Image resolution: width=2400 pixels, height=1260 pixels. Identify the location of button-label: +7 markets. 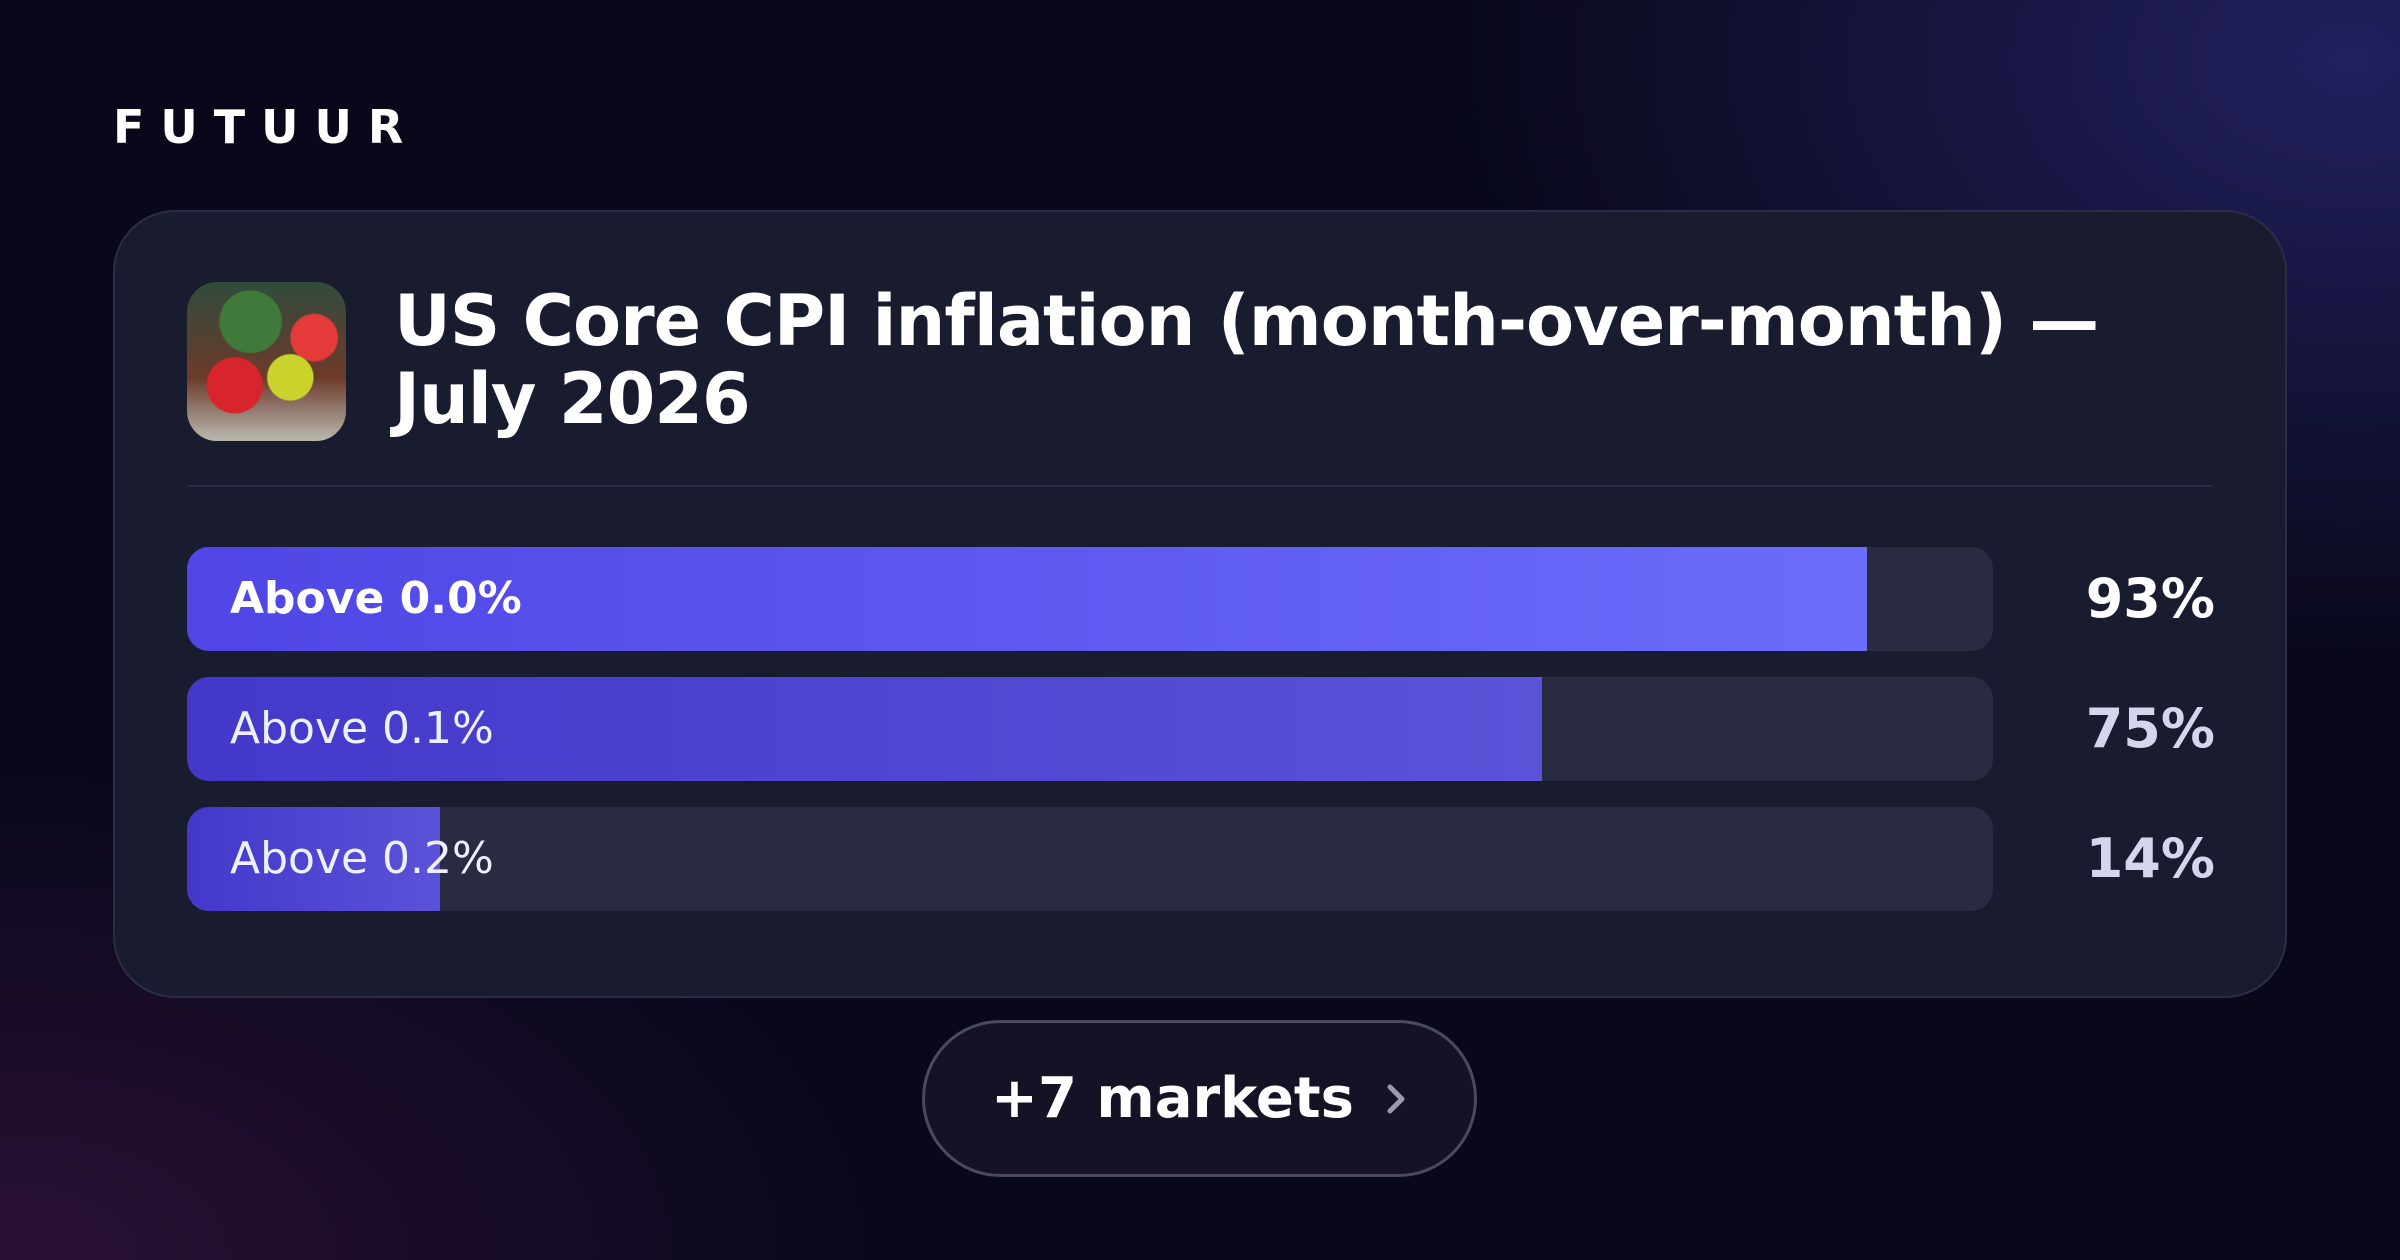
(1172, 1098).